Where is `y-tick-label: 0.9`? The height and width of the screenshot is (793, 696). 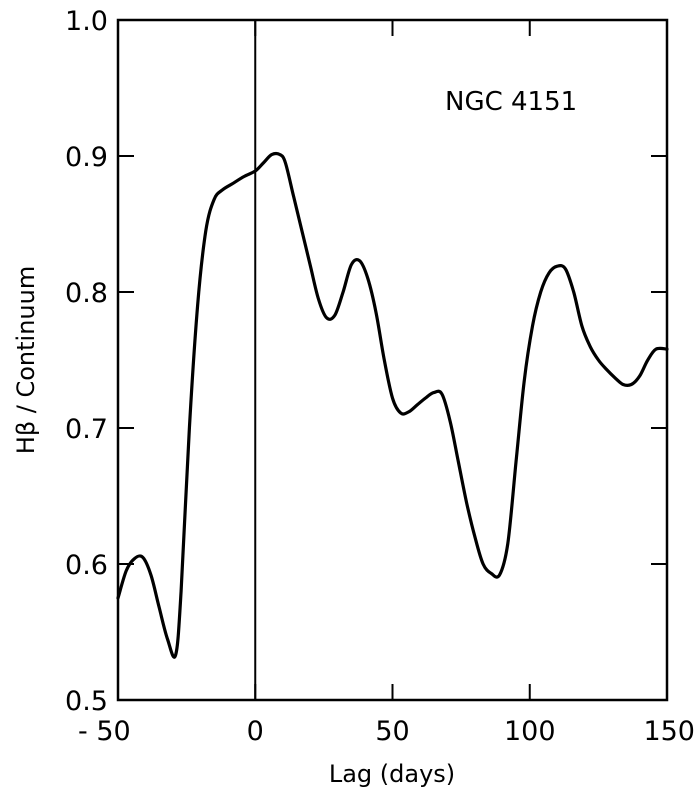 y-tick-label: 0.9 is located at coordinates (86, 157).